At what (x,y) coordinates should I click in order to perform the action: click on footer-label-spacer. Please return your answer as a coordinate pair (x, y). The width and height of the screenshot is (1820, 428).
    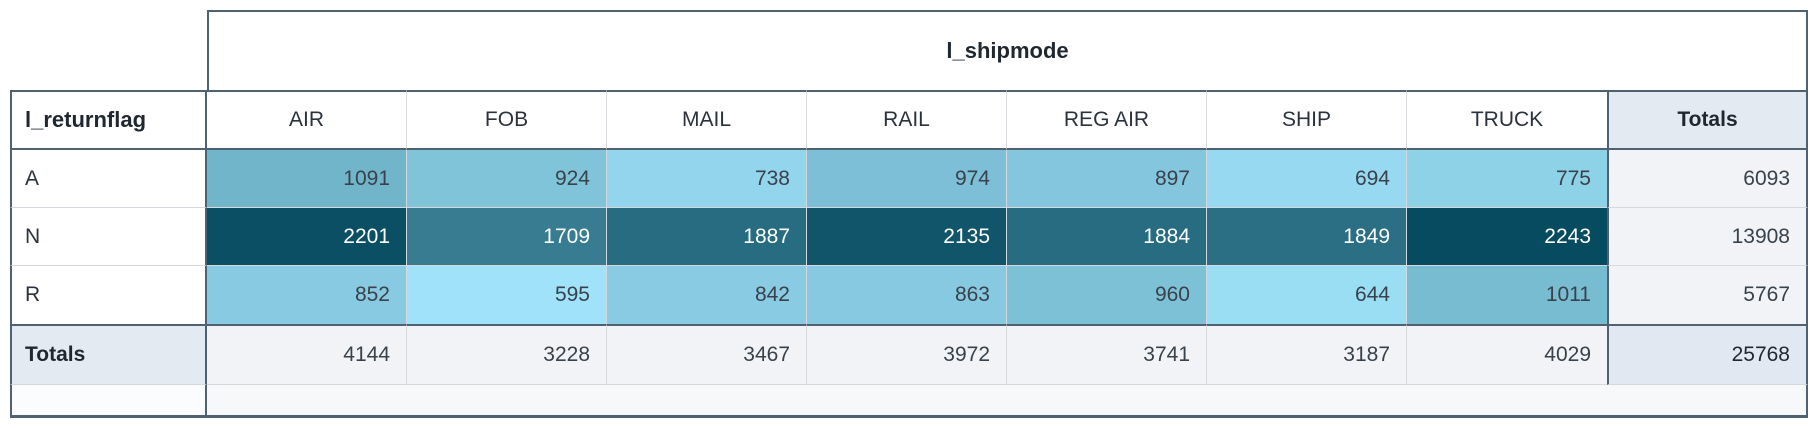
    Looking at the image, I should click on (108, 401).